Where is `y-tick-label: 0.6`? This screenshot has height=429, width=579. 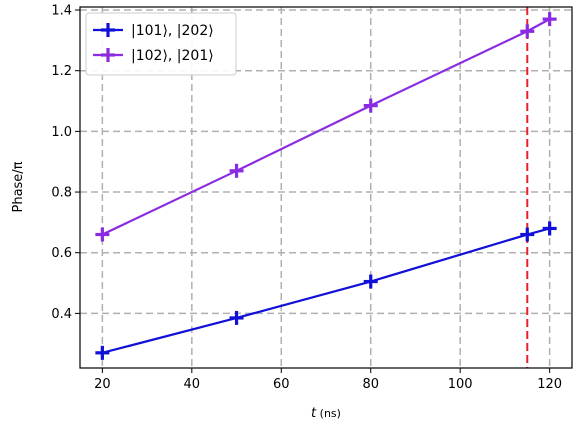 y-tick-label: 0.6 is located at coordinates (61, 253).